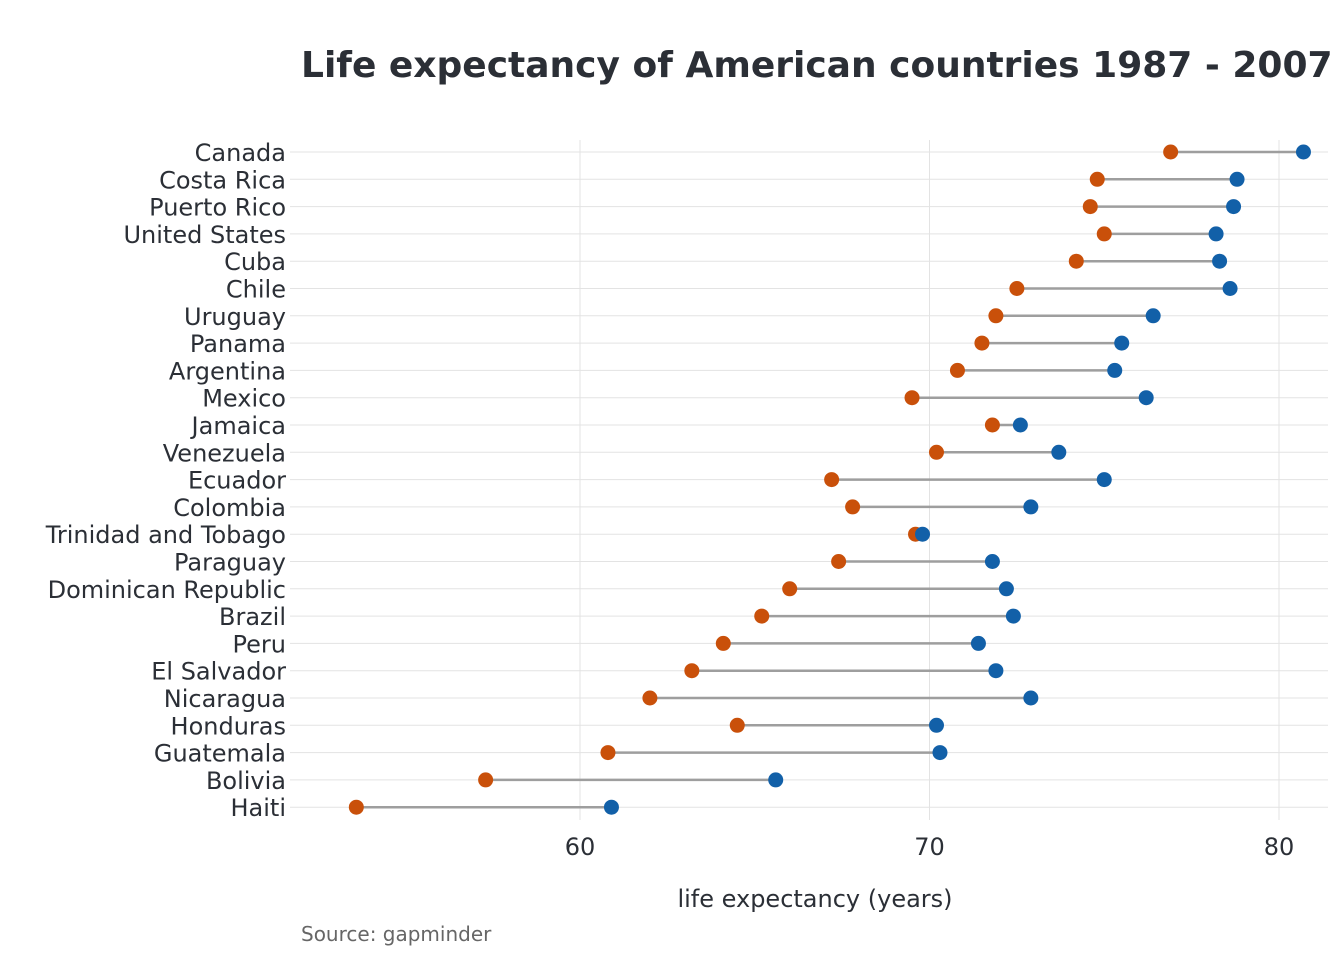 The image size is (1344, 960). Describe the element at coordinates (982, 343) in the screenshot. I see `point-start-panama` at that location.